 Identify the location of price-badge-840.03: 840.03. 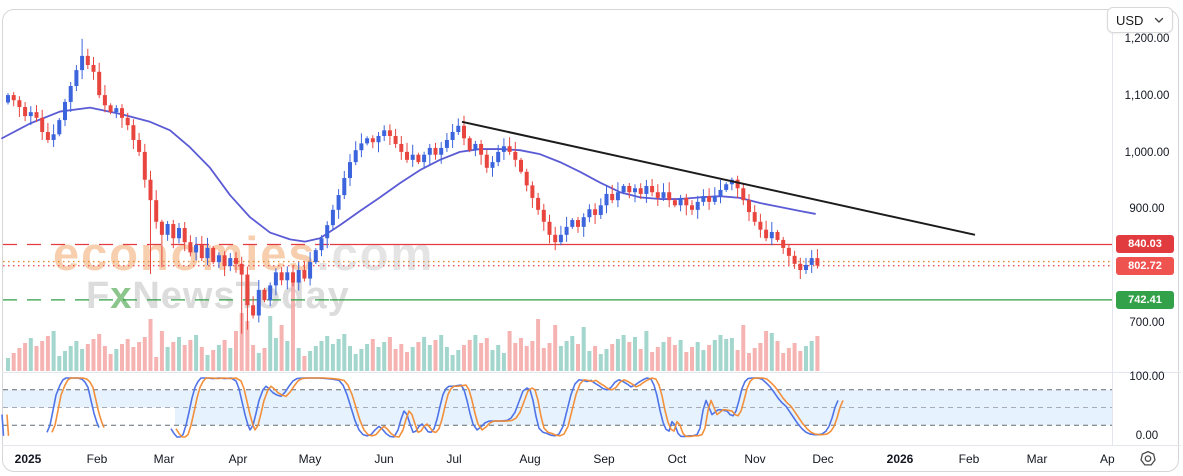
(1145, 244).